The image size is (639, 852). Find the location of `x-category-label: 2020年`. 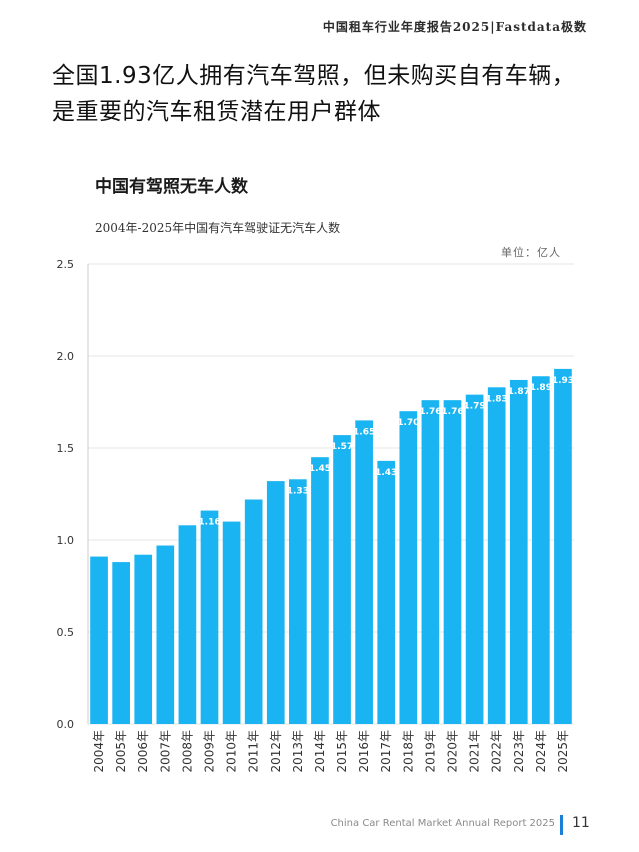

x-category-label: 2020年 is located at coordinates (453, 751).